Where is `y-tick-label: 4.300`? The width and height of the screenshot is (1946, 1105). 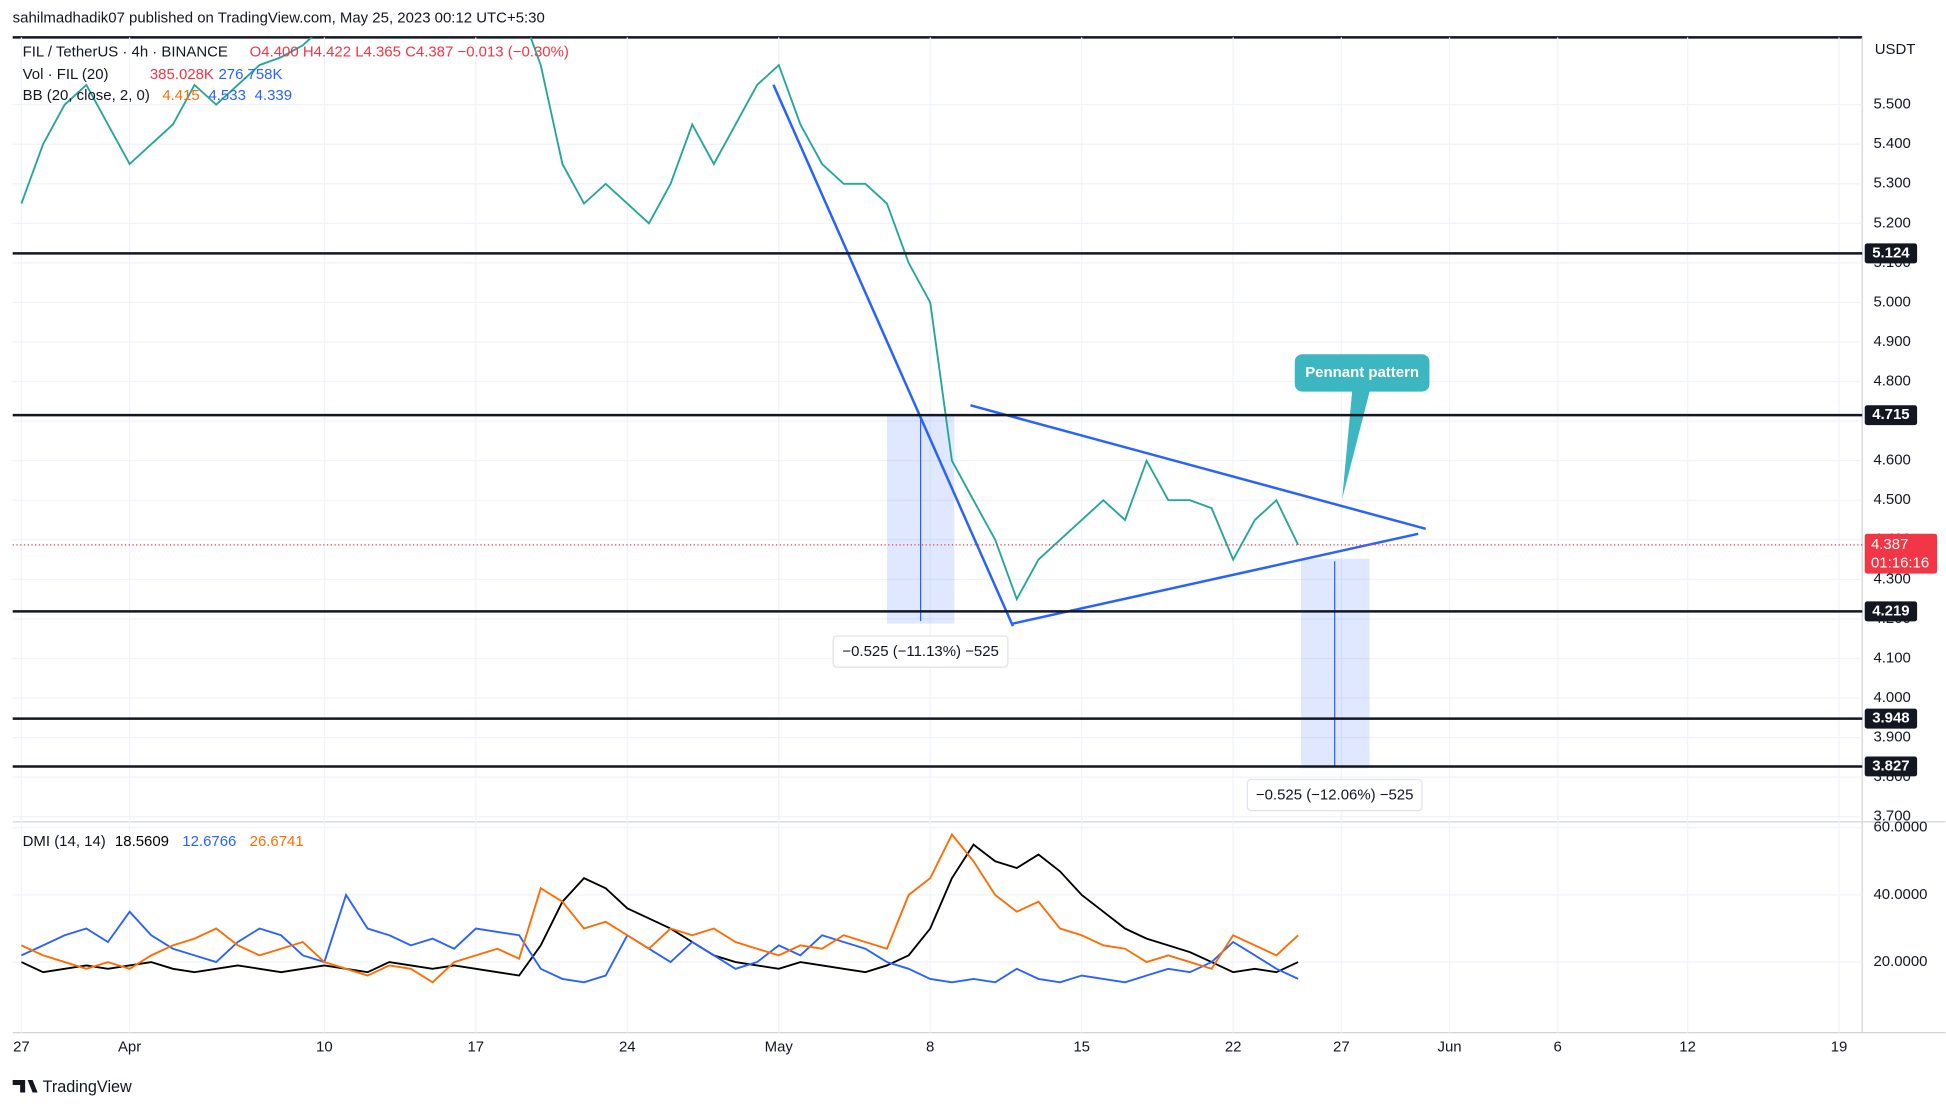
y-tick-label: 4.300 is located at coordinates (1891, 578).